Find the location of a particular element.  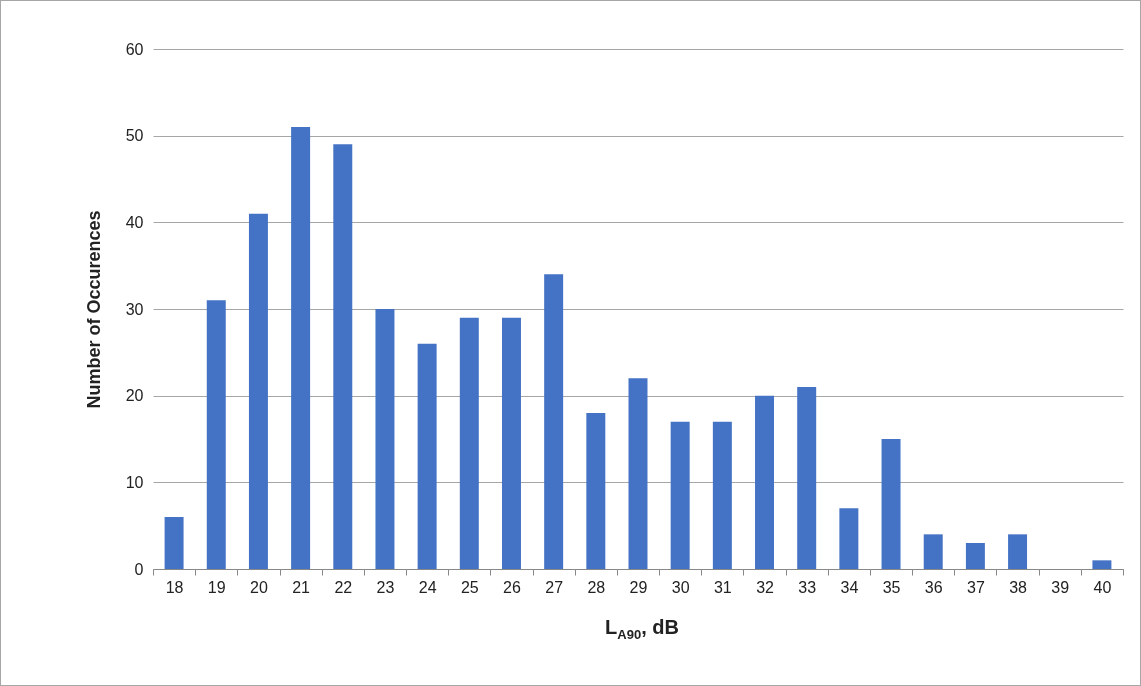

x-tick-label: 26 is located at coordinates (512, 587).